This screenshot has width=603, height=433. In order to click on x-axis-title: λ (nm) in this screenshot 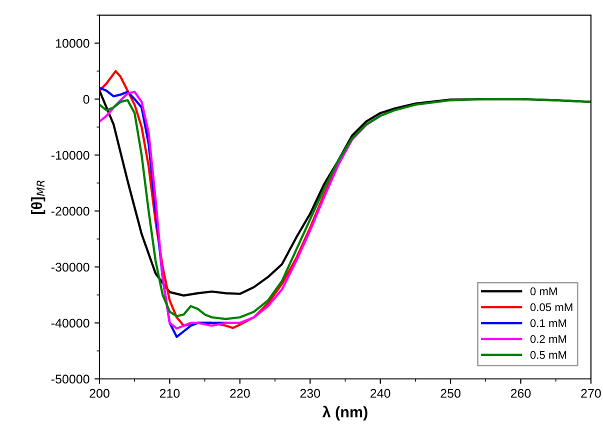, I will do `click(345, 413)`.